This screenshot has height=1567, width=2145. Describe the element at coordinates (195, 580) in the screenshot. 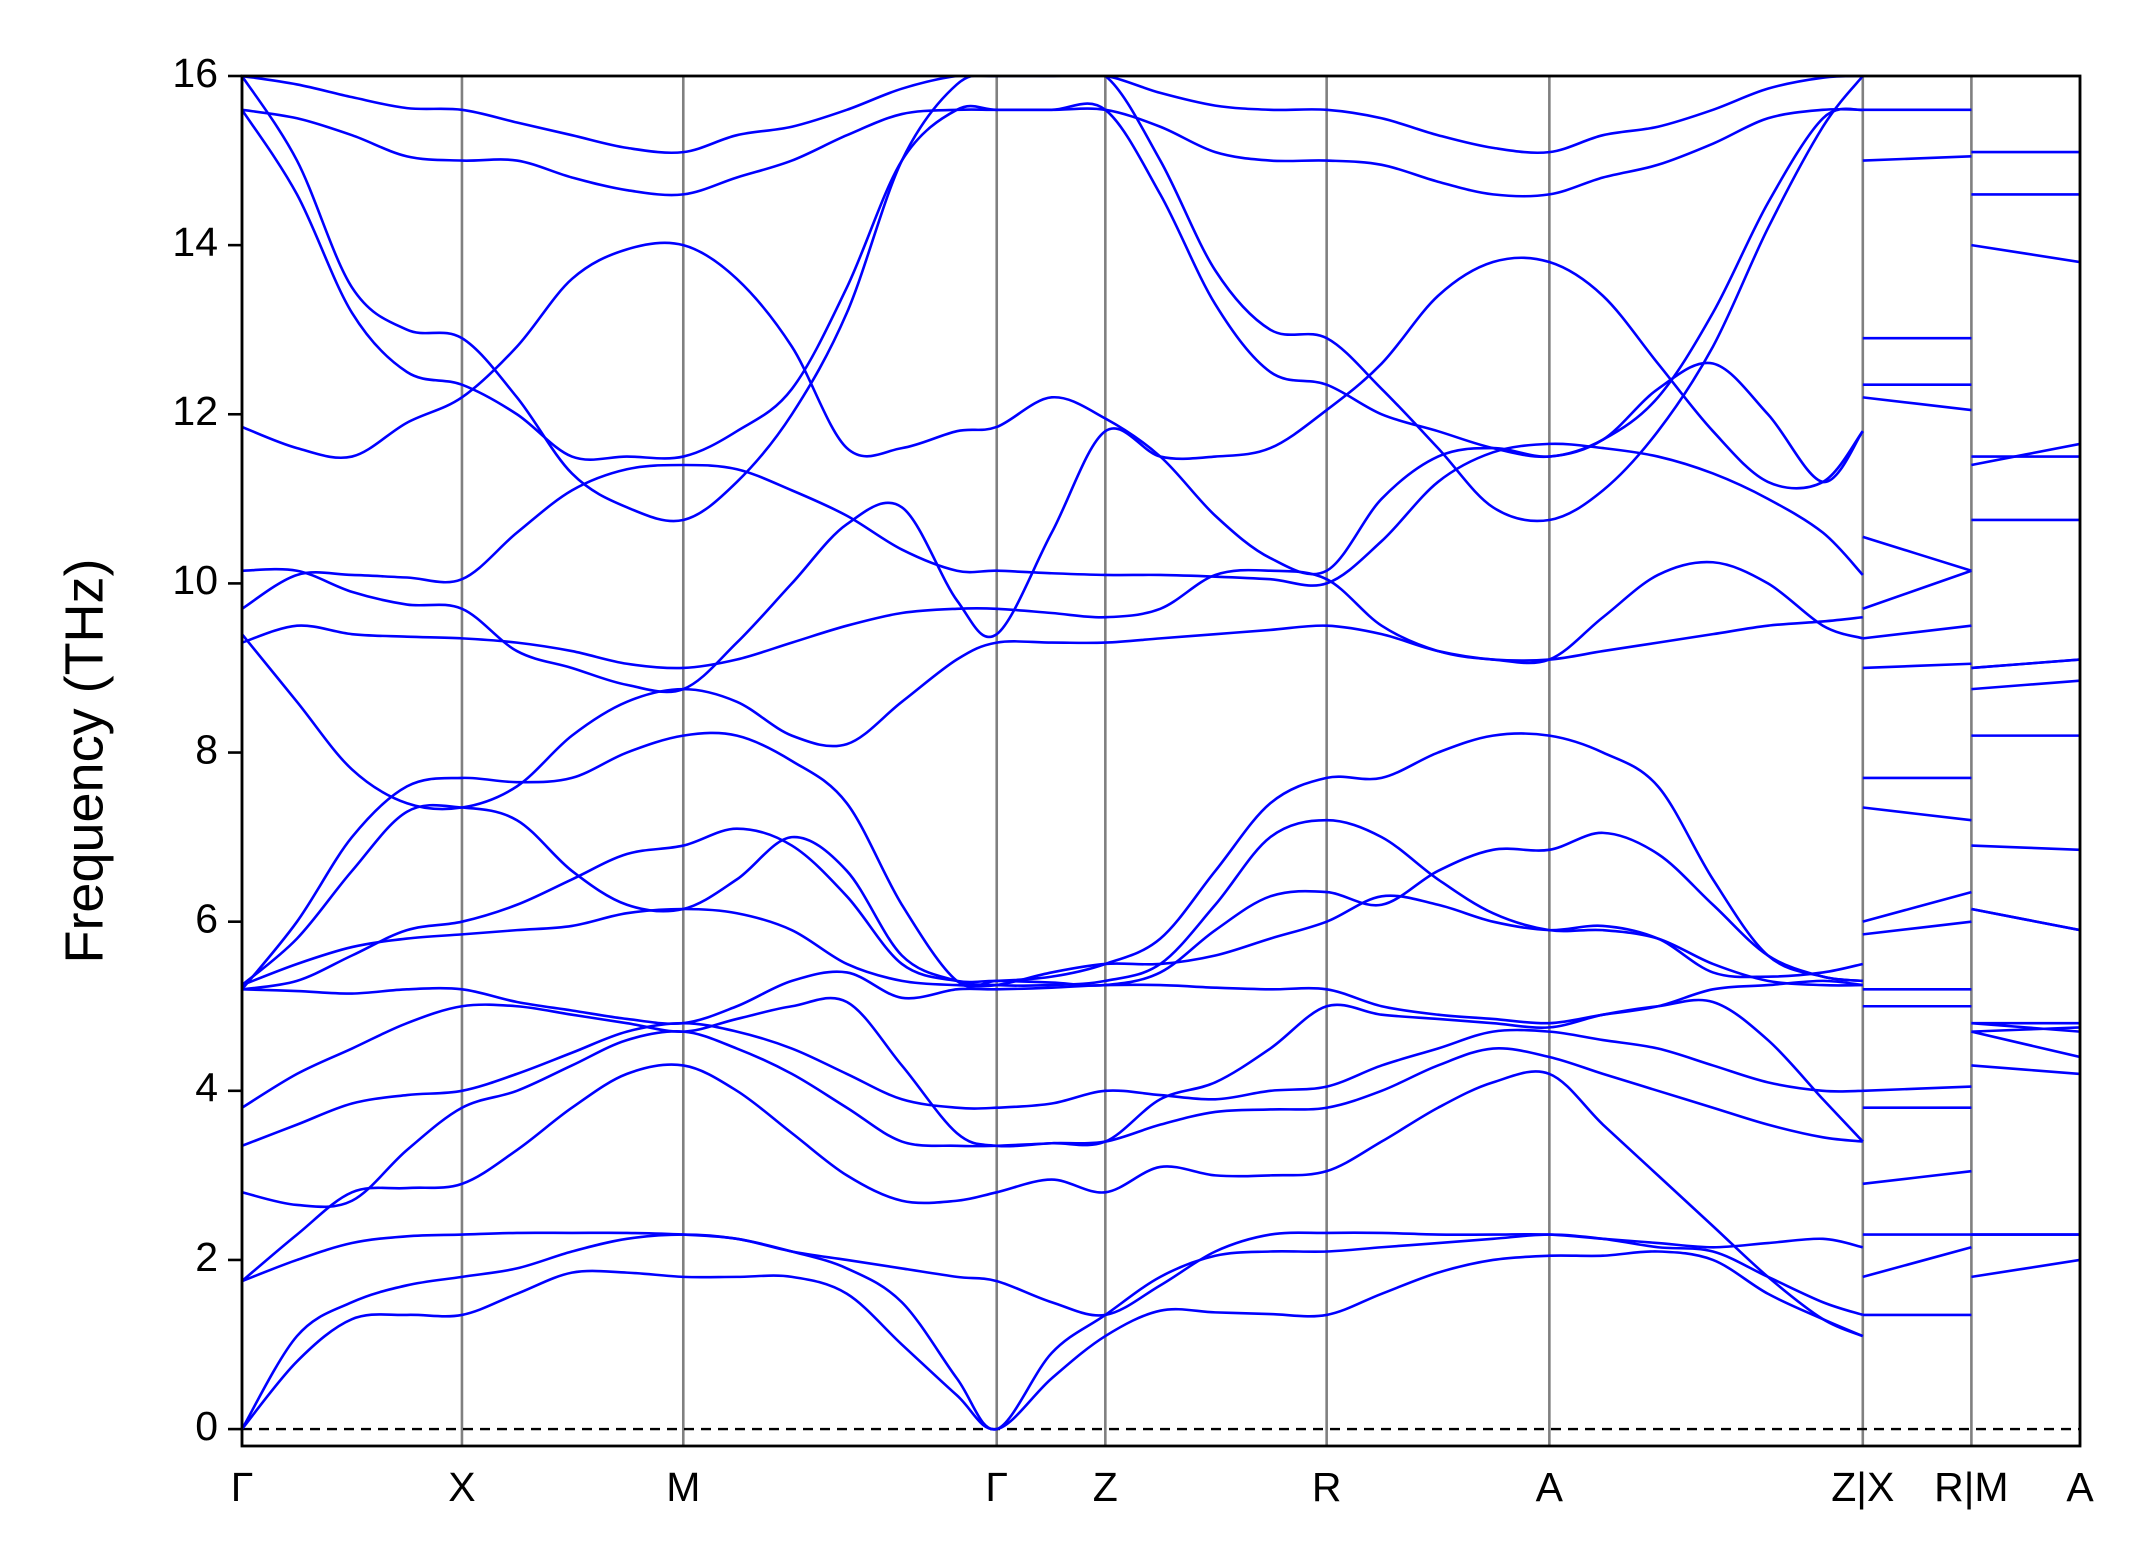

I see `y-tick-label: 10` at that location.